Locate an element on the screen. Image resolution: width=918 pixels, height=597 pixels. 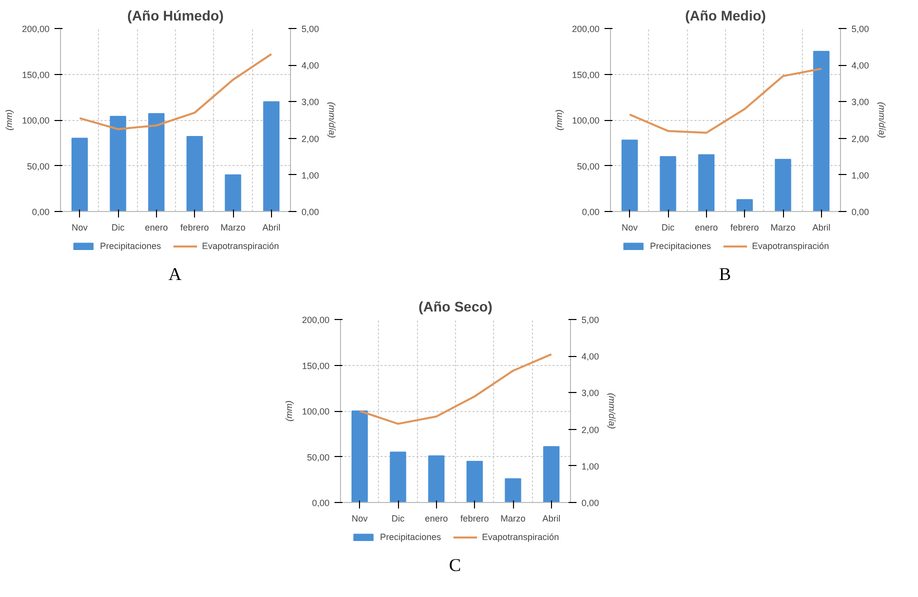
chart-title: (Año Húmedo) is located at coordinates (175, 16).